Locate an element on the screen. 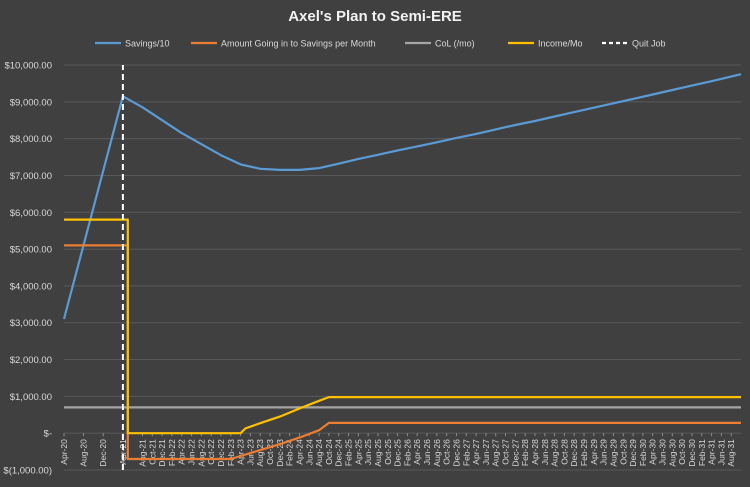 The image size is (750, 487). x-tick-label: Apr-20 is located at coordinates (64, 452).